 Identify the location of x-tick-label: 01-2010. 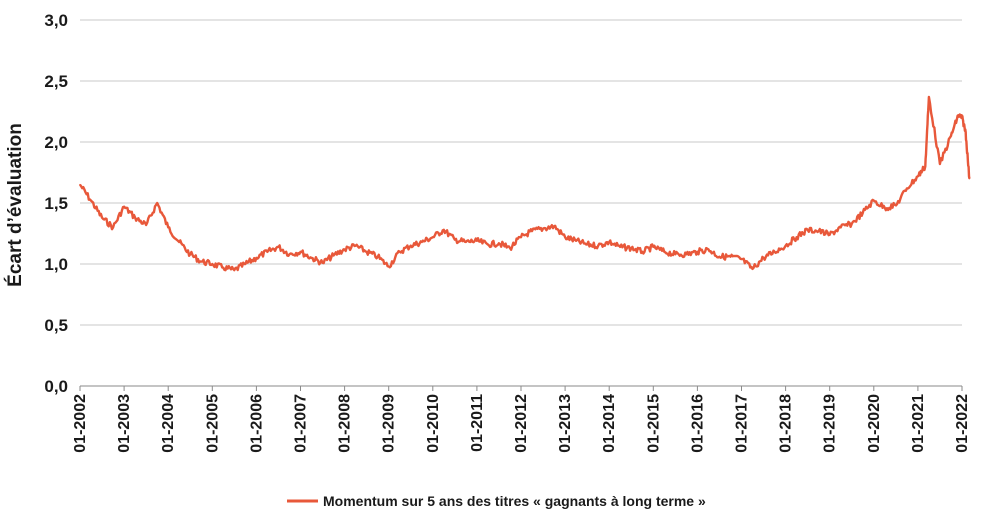
(433, 423).